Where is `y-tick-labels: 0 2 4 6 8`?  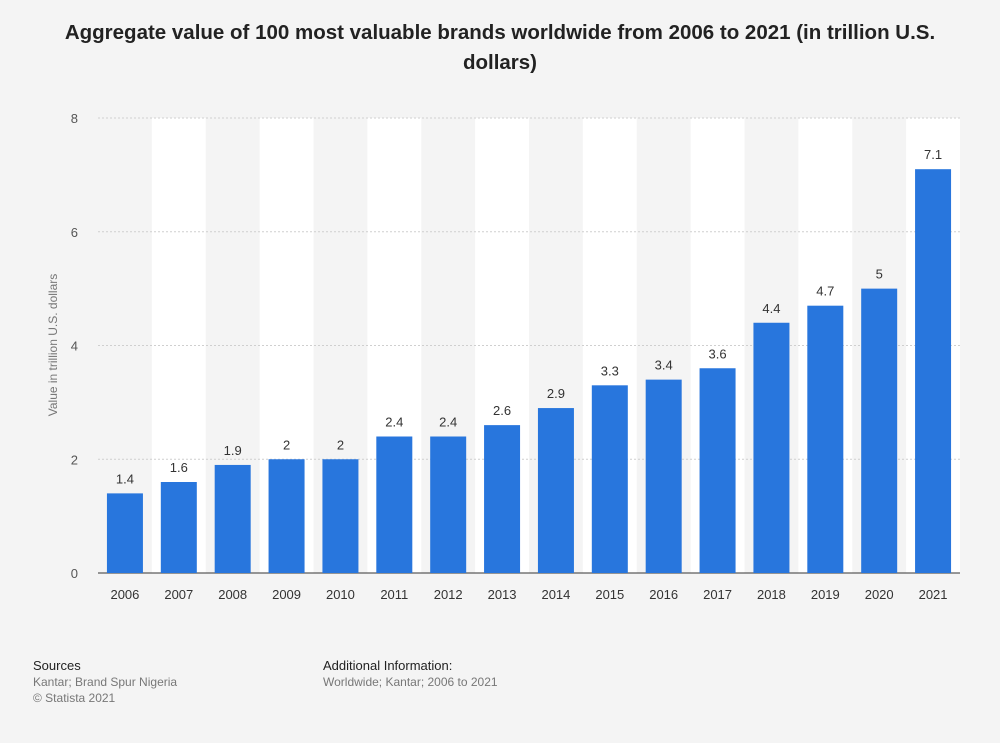 y-tick-labels: 0 2 4 6 8 is located at coordinates (74, 346).